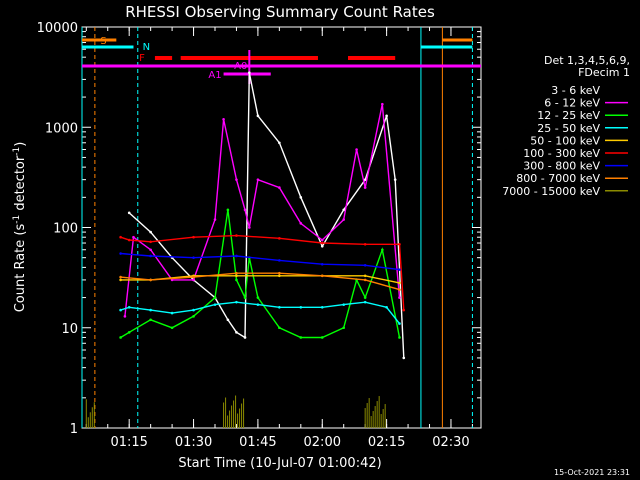 This screenshot has width=640, height=480. Describe the element at coordinates (450, 442) in the screenshot. I see `x-tick-label: 02:30` at that location.